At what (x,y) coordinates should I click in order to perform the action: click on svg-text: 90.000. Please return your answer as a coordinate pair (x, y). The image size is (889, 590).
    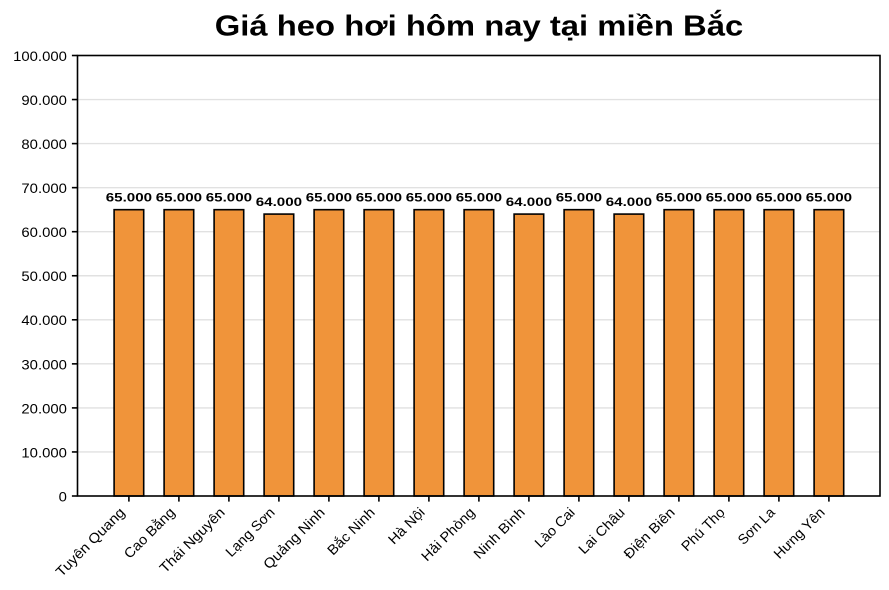
    Looking at the image, I should click on (44, 100).